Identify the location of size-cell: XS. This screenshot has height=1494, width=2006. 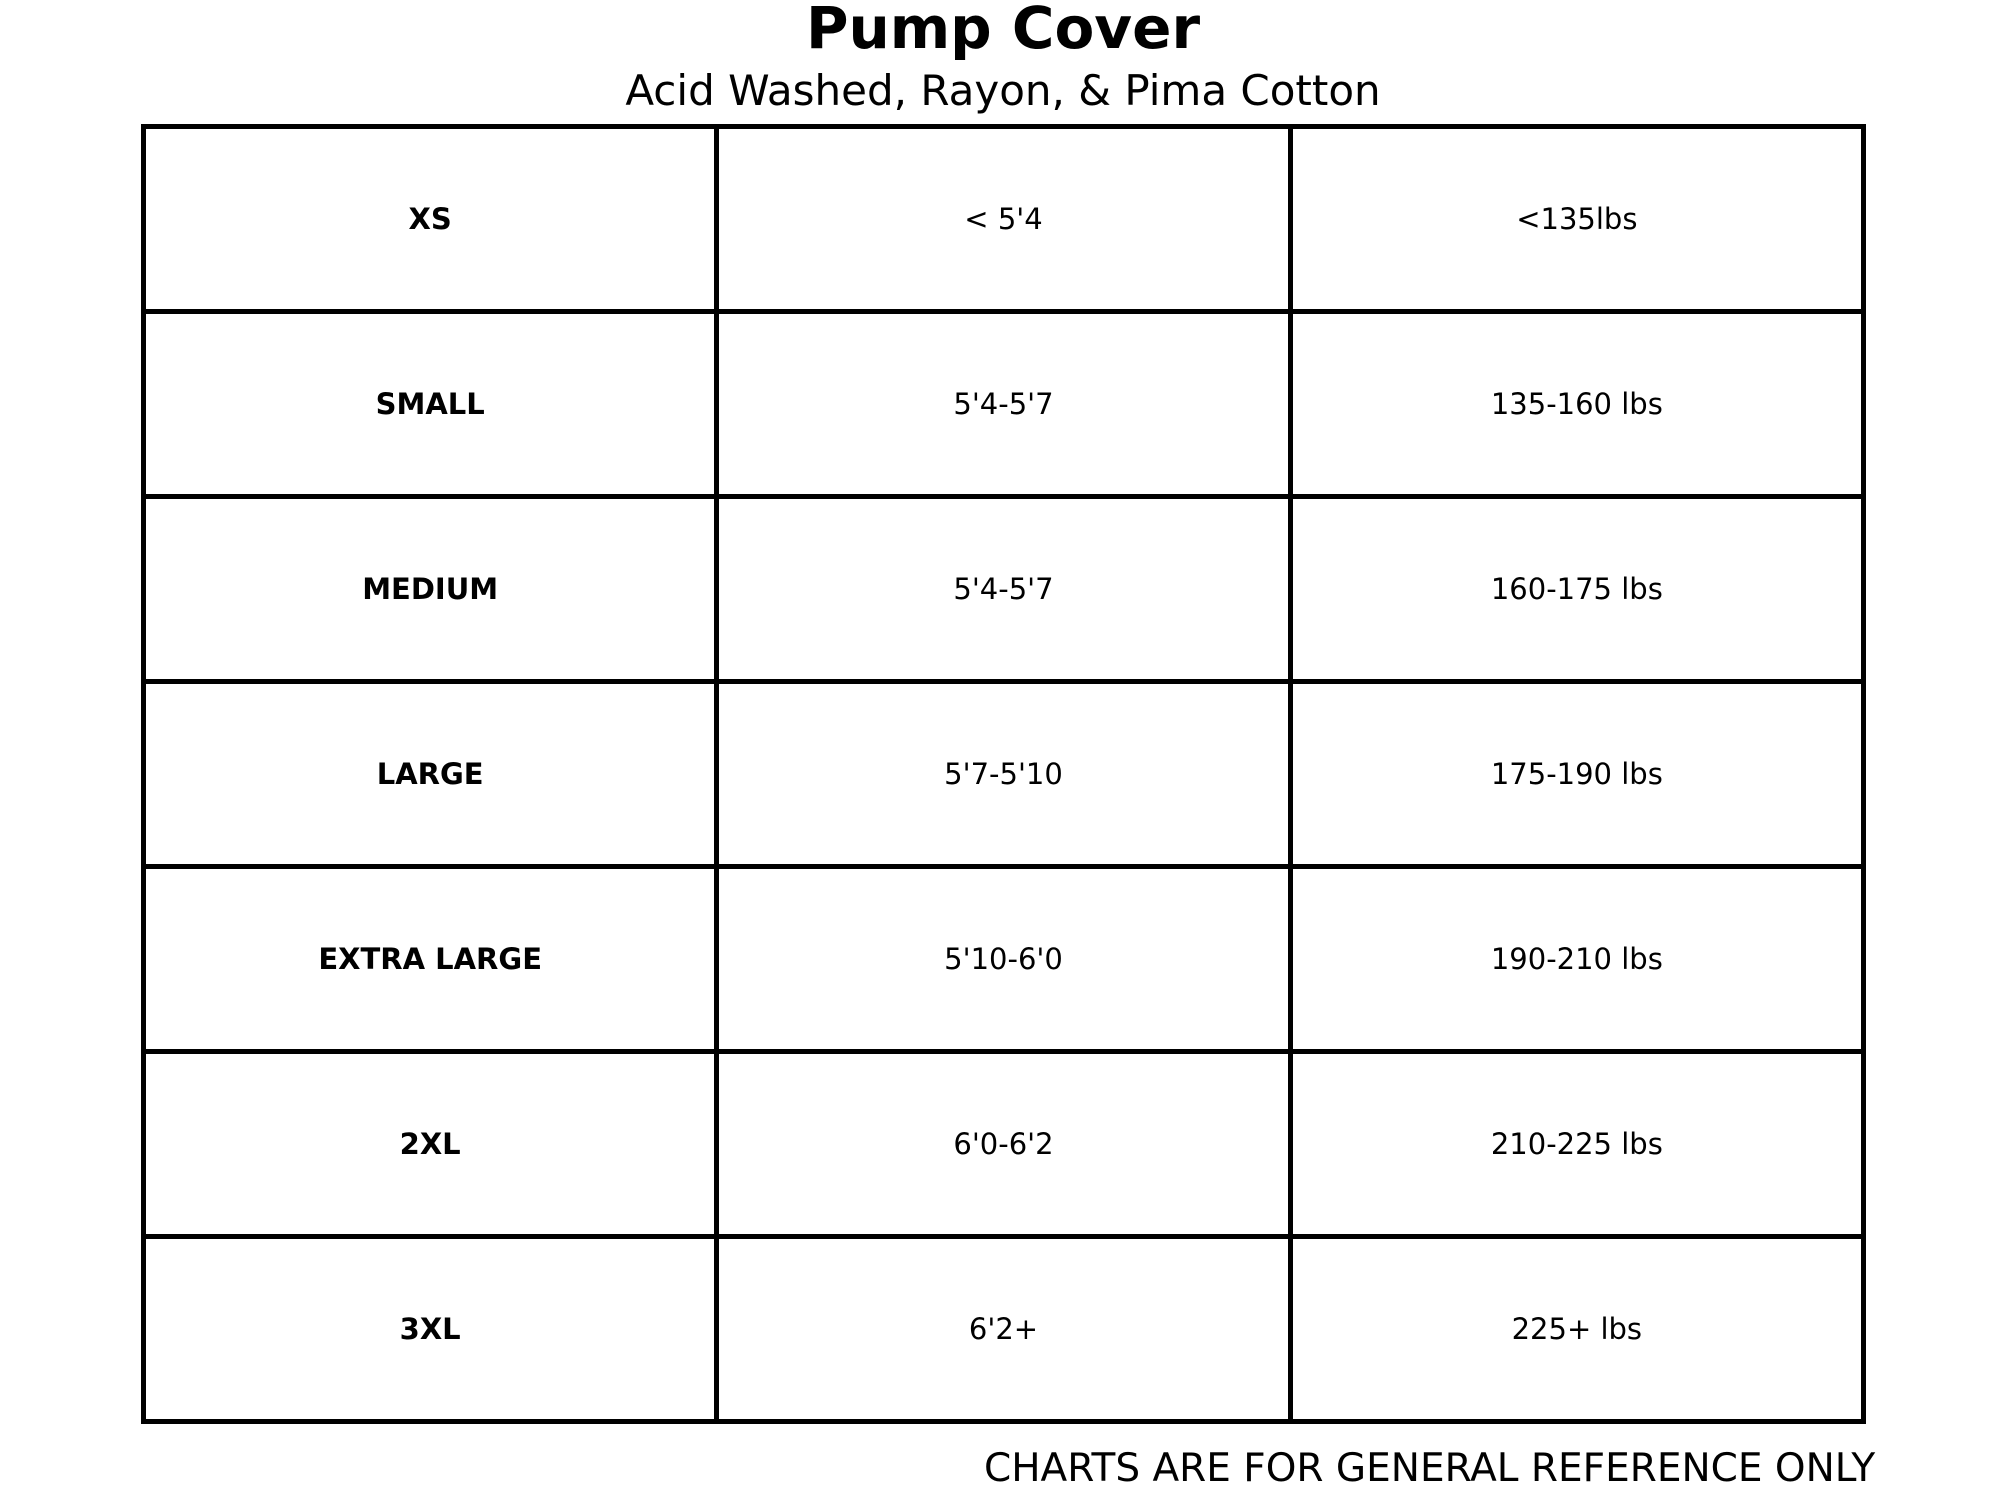
(430, 219).